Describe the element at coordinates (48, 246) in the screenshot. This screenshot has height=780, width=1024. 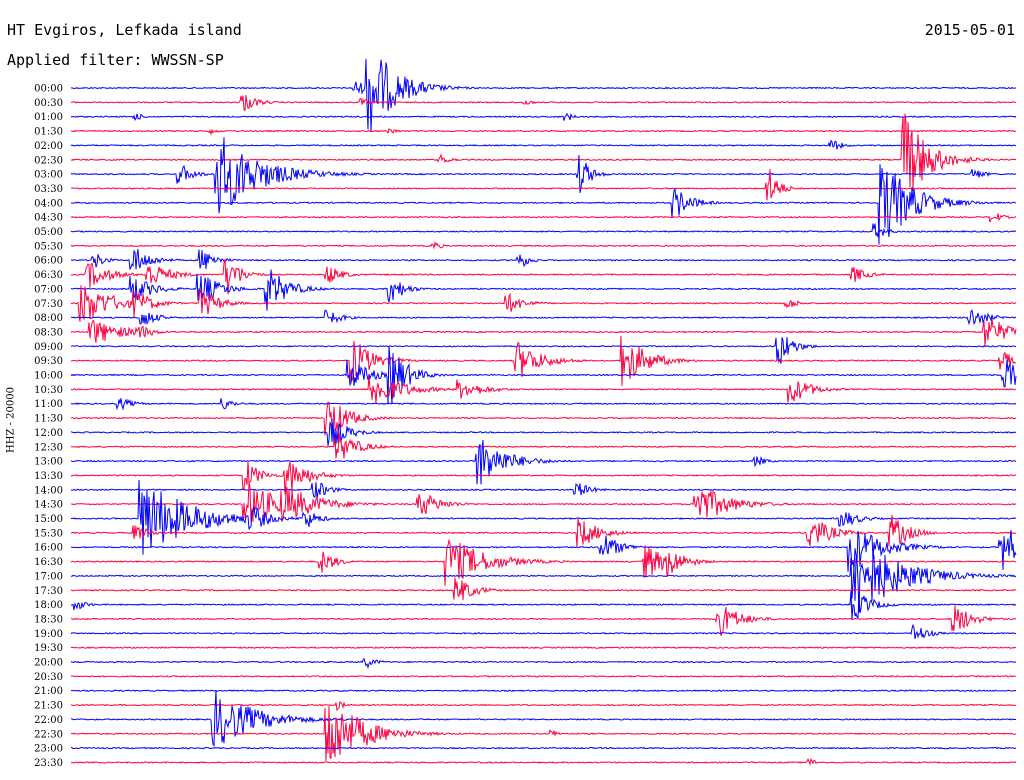
I see `tick-label-0530: 05:30` at that location.